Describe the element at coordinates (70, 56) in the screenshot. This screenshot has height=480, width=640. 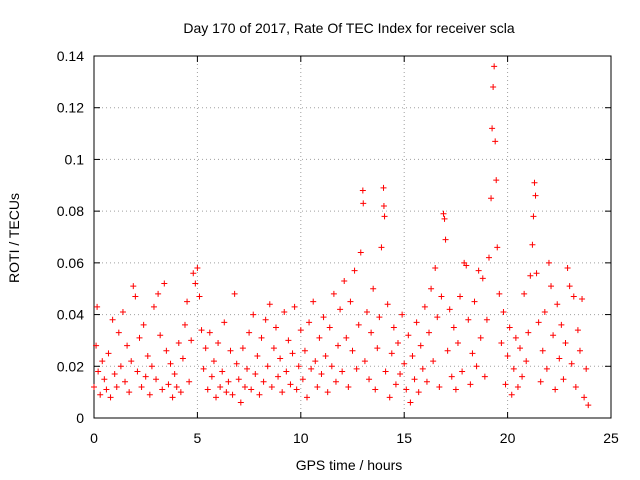
I see `y-tick-label: 0.14` at that location.